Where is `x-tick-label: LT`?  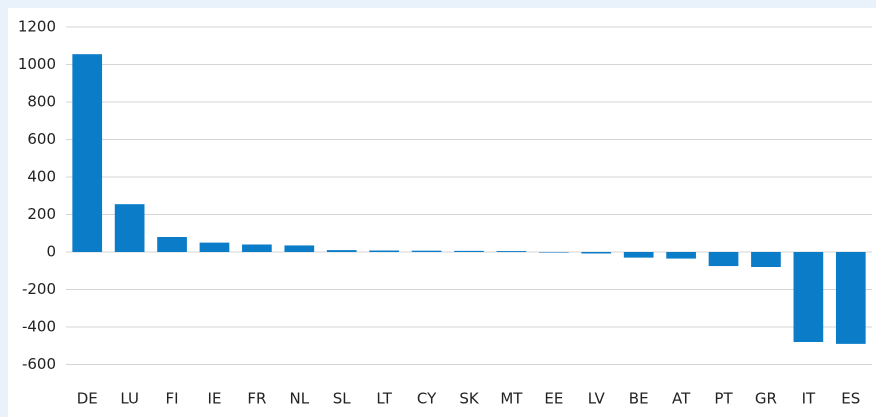
x-tick-label: LT is located at coordinates (384, 399).